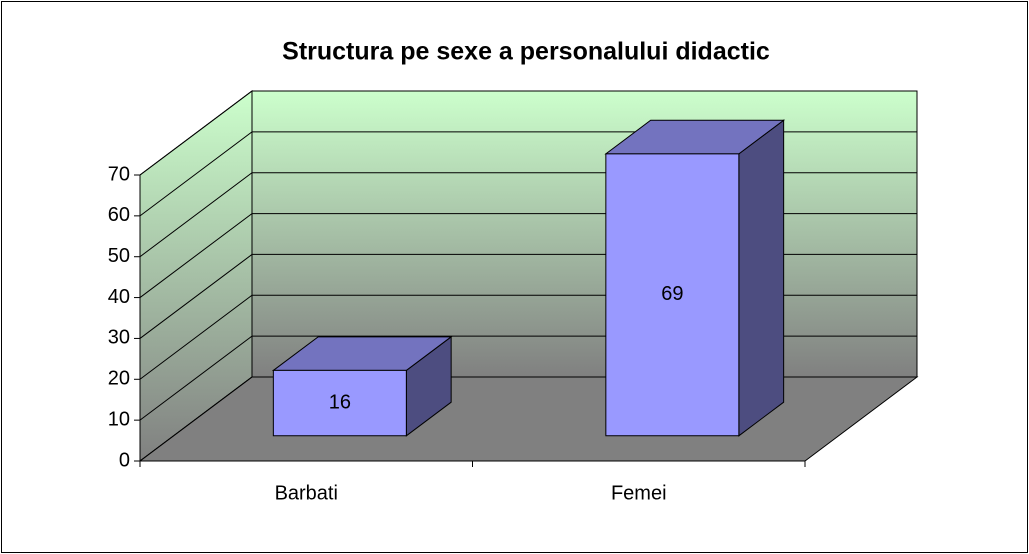  What do you see at coordinates (119, 215) in the screenshot?
I see `y-tick-label: 60` at bounding box center [119, 215].